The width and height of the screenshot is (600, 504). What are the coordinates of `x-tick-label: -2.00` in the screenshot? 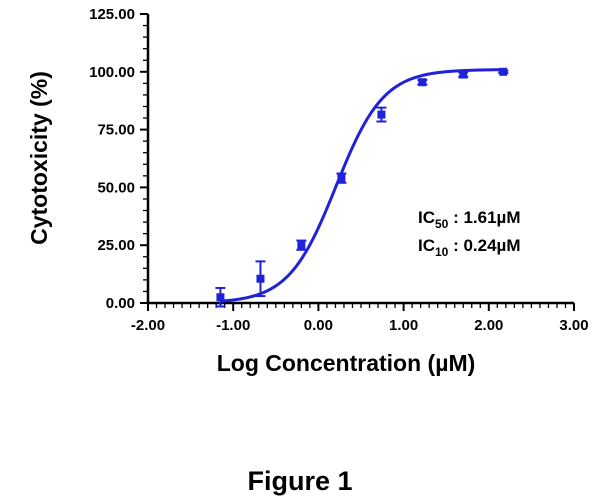 It's located at (148, 325).